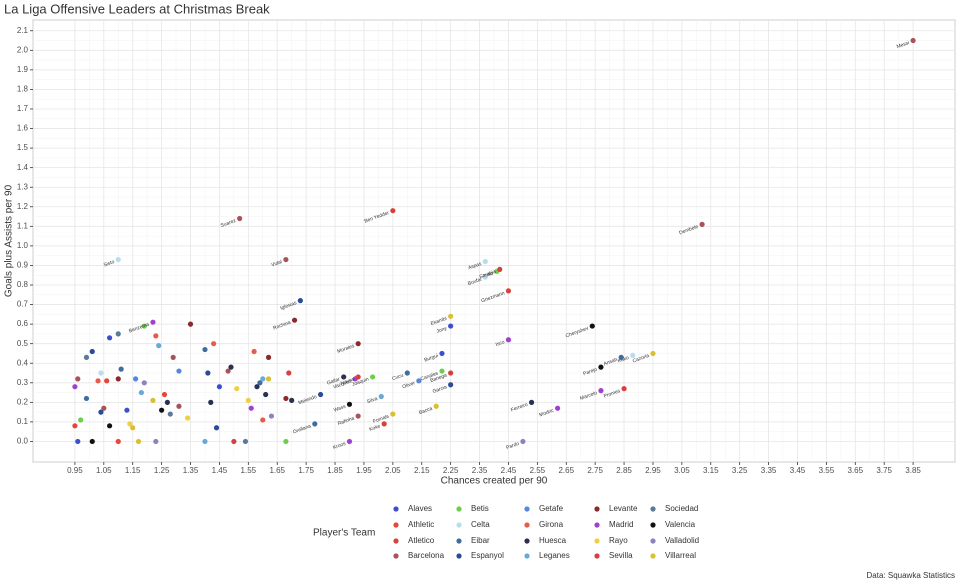 The width and height of the screenshot is (960, 585). Describe the element at coordinates (23, 362) in the screenshot. I see `y-tick-label: 0.4` at that location.